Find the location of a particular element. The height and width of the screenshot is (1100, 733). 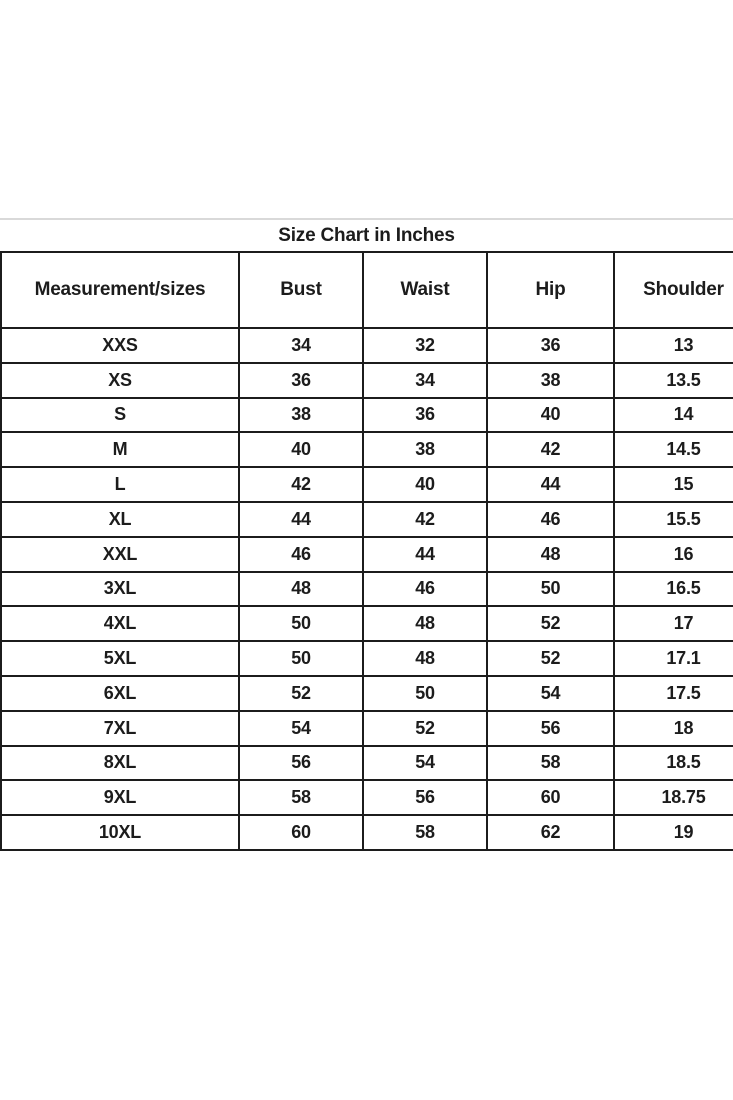

table-row: 6XL 52 50 54 17.5 is located at coordinates (366, 693).